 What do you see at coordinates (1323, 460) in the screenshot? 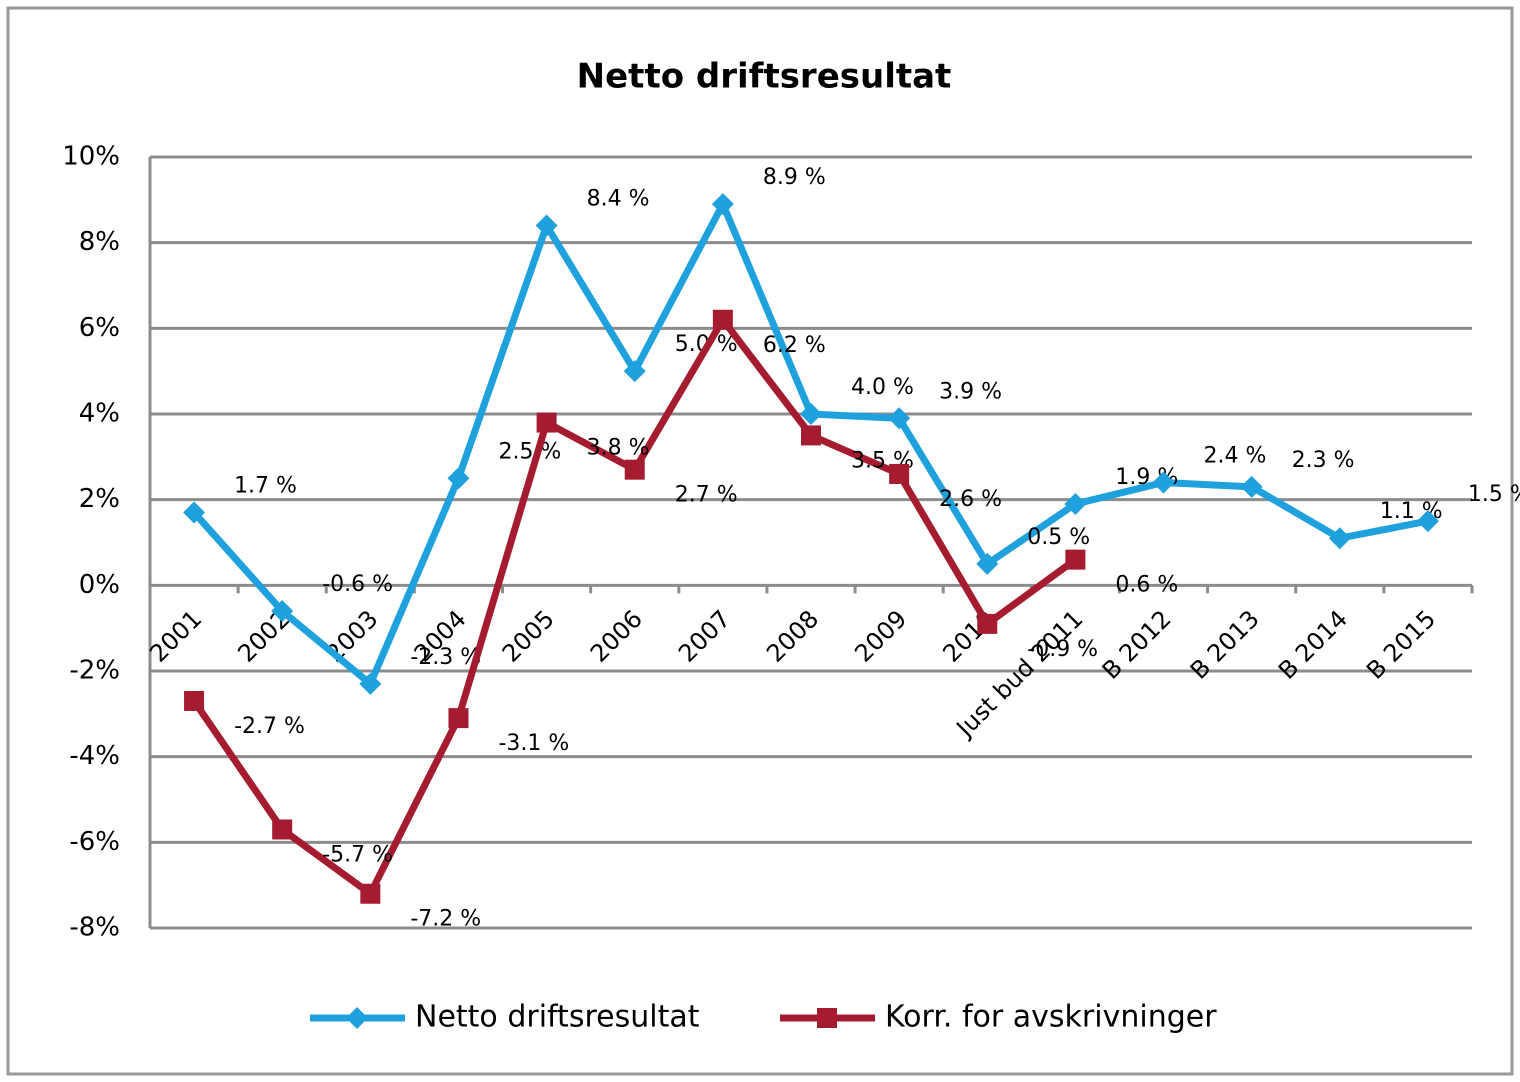
I see `data-label: 2.3 %` at bounding box center [1323, 460].